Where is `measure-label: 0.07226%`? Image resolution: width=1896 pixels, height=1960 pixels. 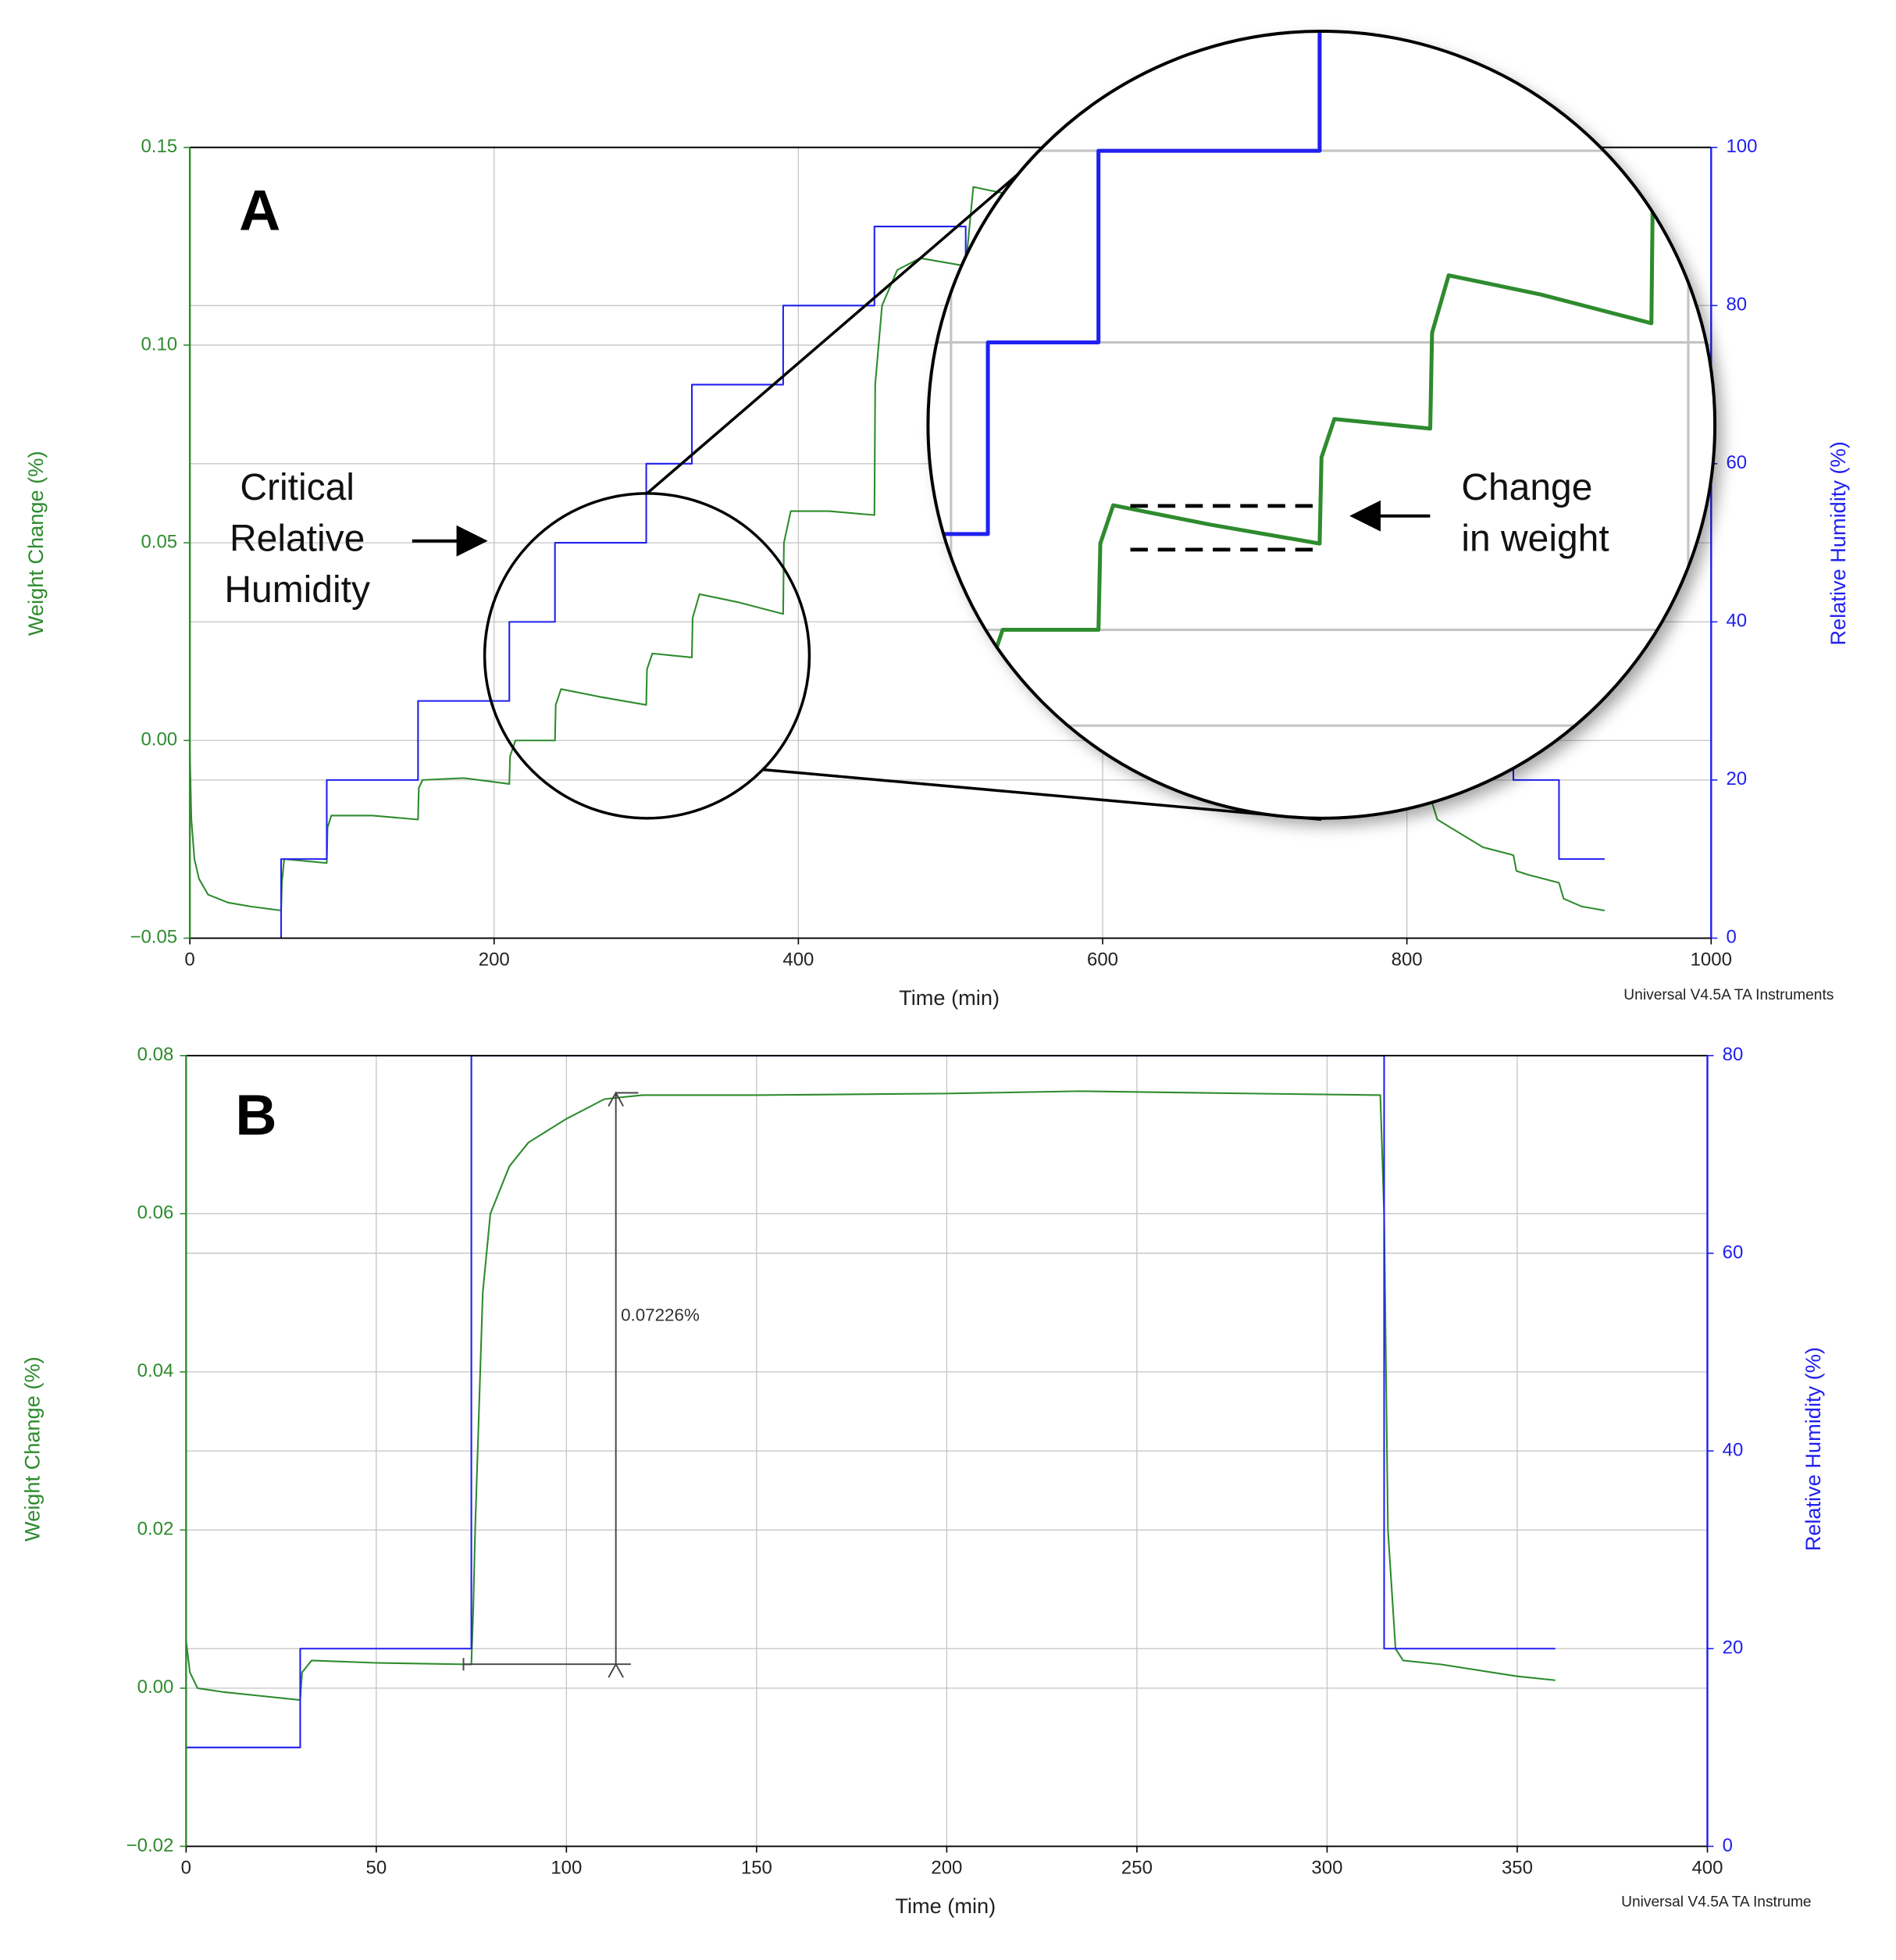 measure-label: 0.07226% is located at coordinates (660, 1314).